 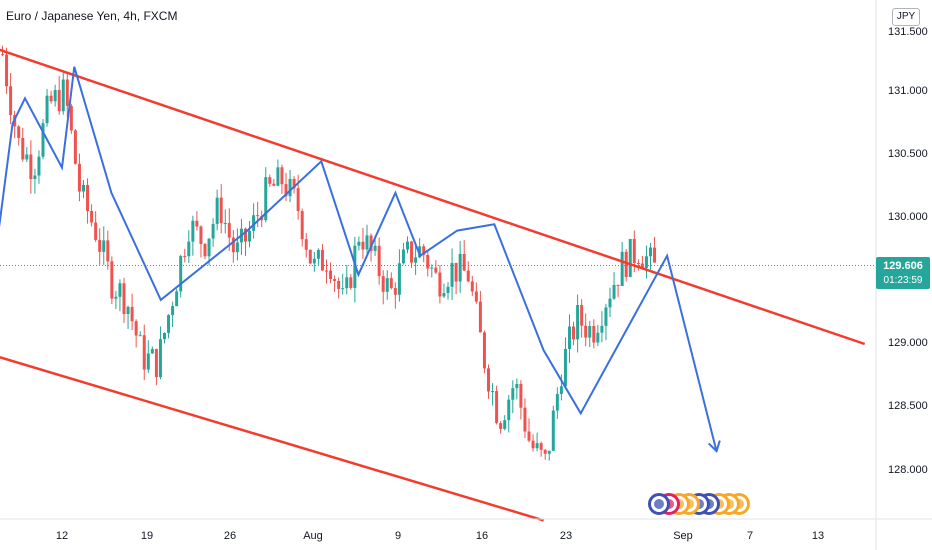 I want to click on time-tick-label: 9, so click(x=398, y=536).